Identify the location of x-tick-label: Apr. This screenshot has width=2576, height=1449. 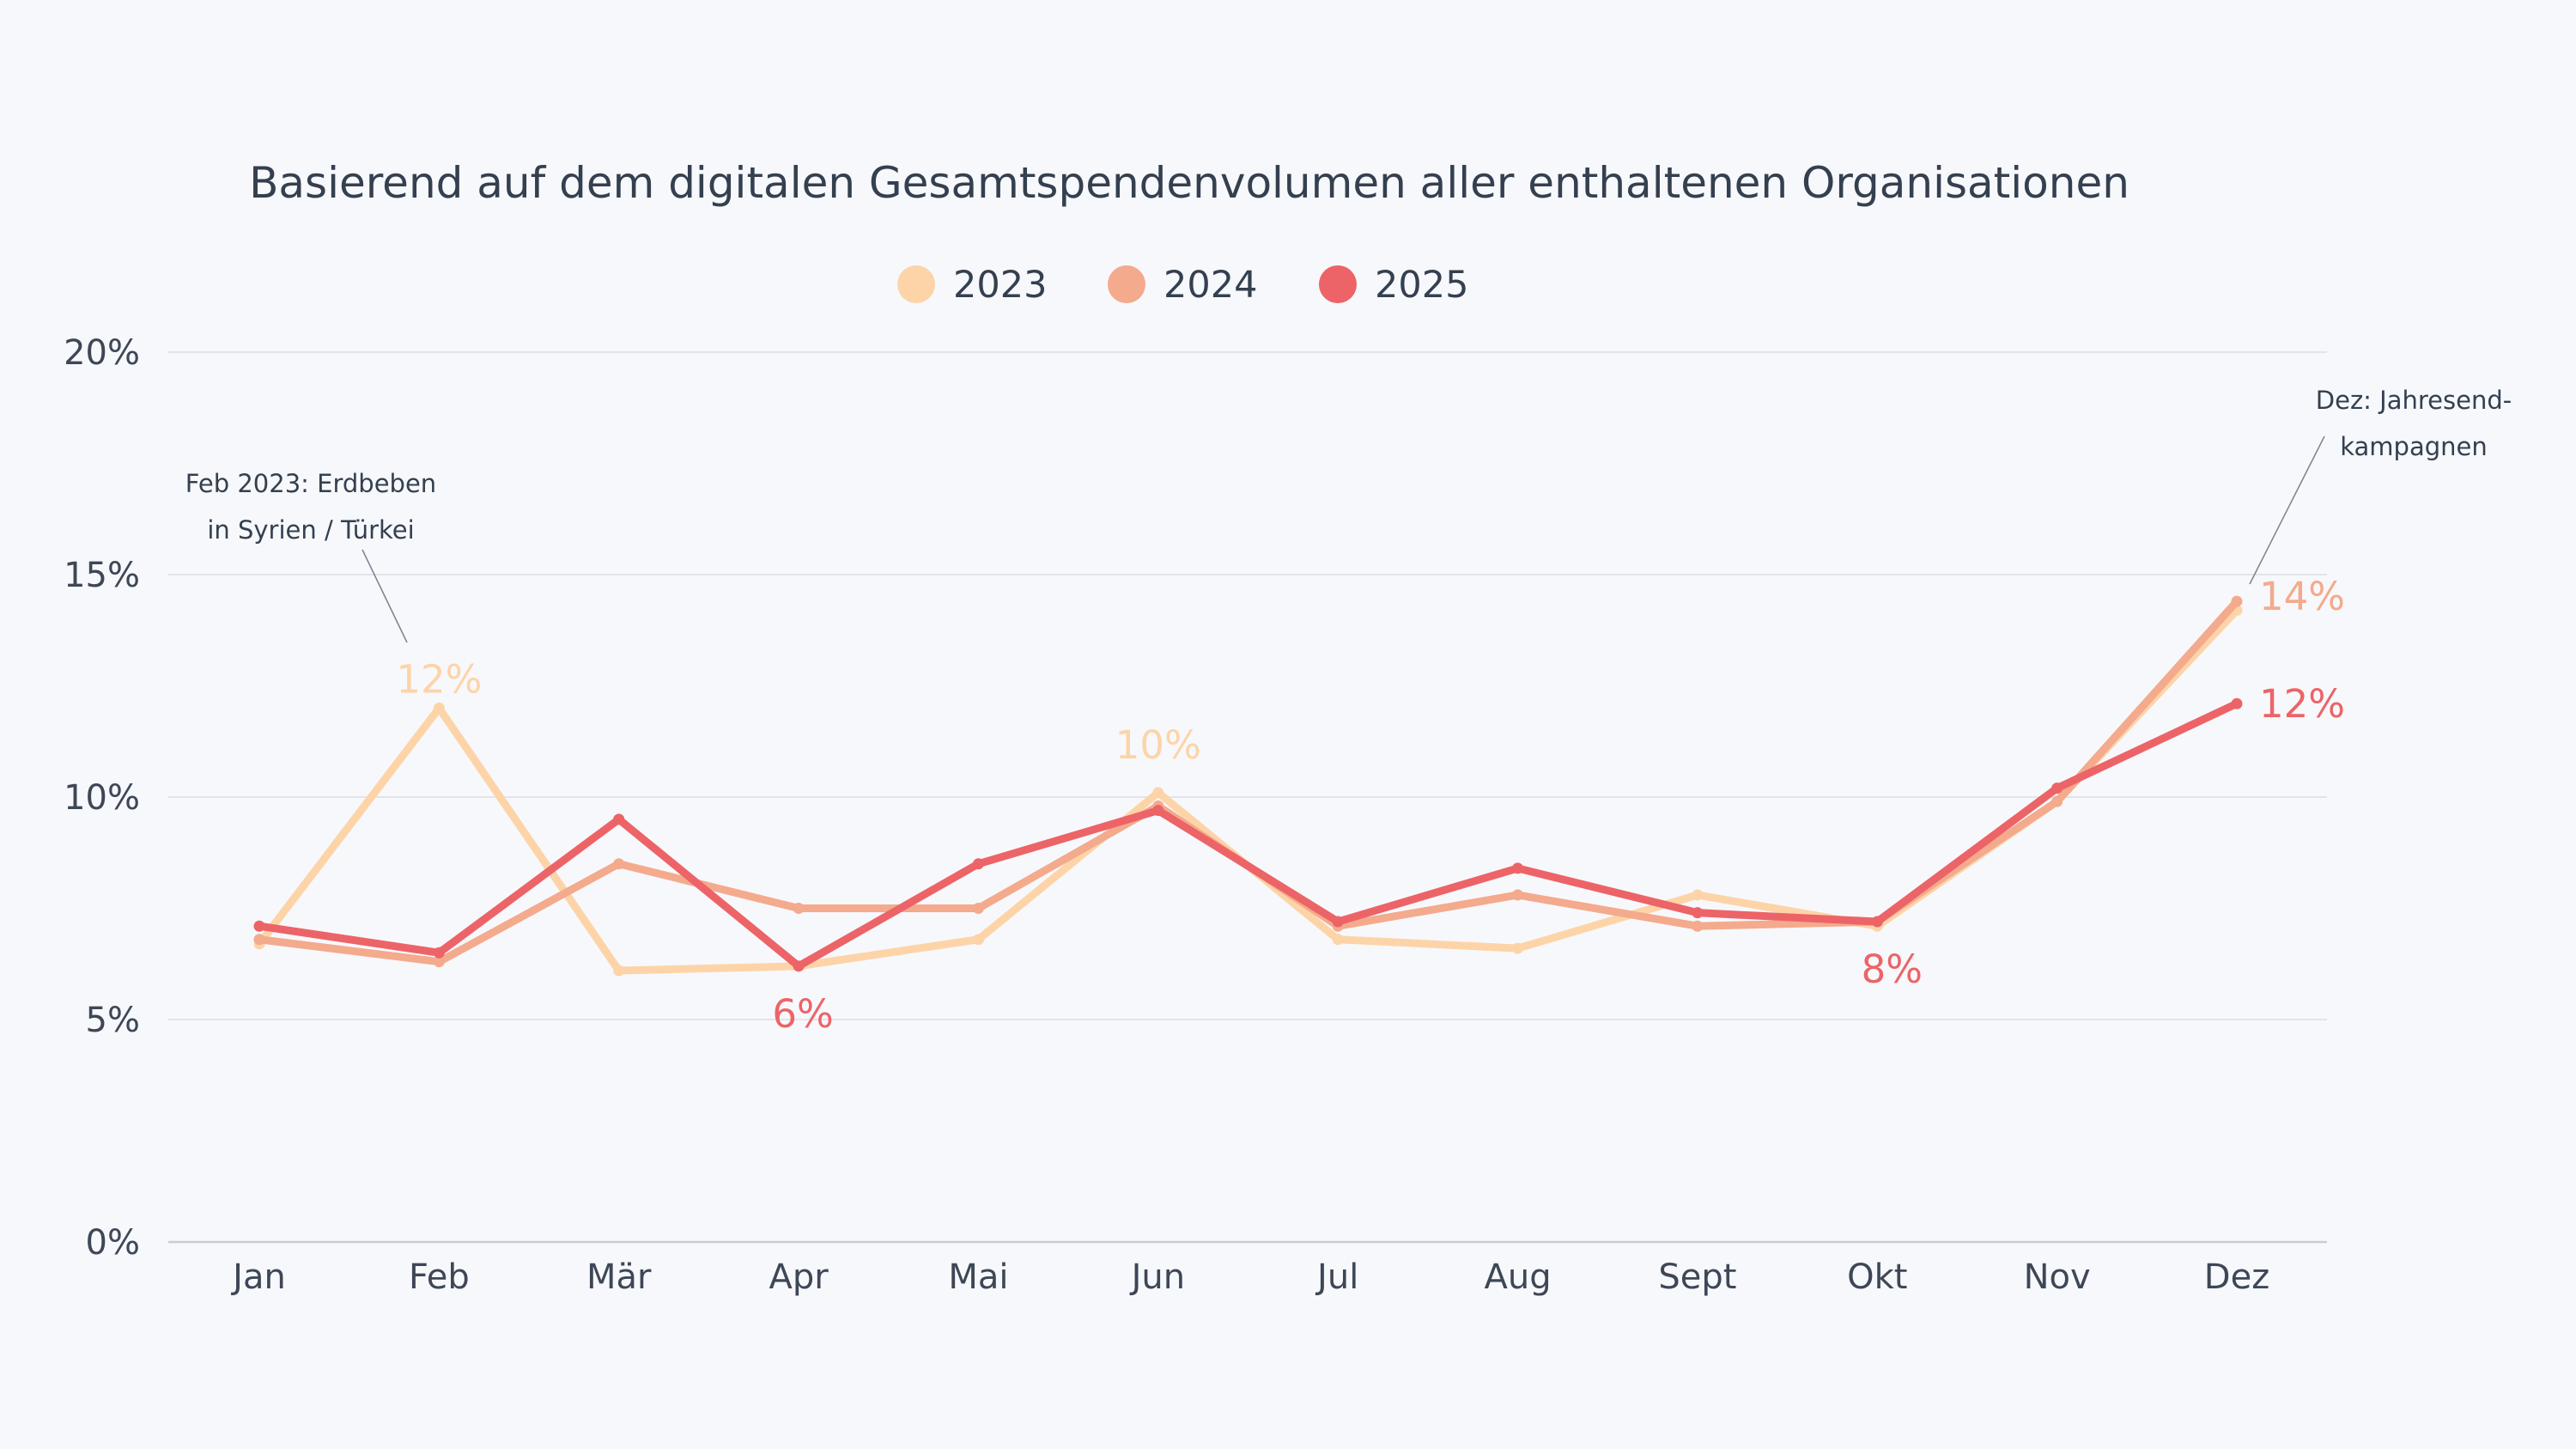
(799, 1277).